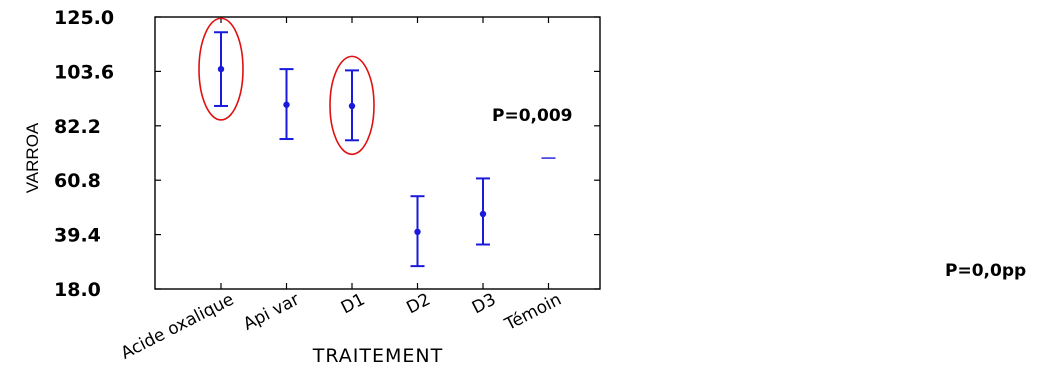 This screenshot has height=374, width=1042. I want to click on x-axis-label: TRAITEMENT, so click(377, 356).